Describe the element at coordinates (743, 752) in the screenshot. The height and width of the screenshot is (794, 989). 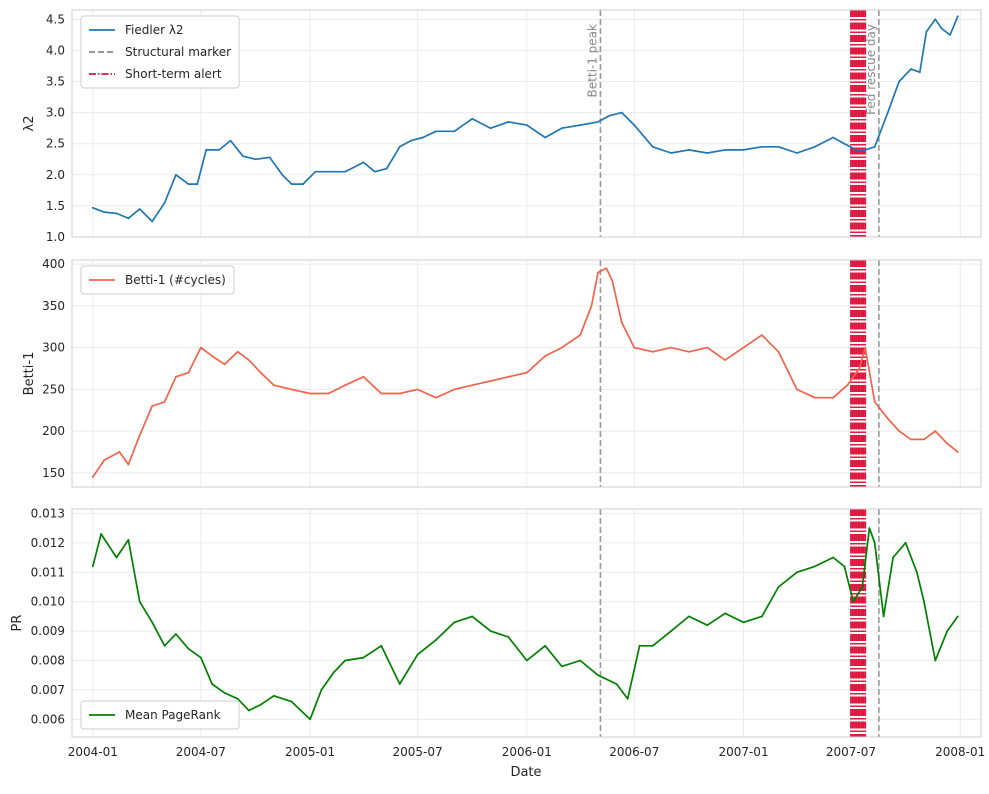
I see `x-tick-label: 2007-01` at that location.